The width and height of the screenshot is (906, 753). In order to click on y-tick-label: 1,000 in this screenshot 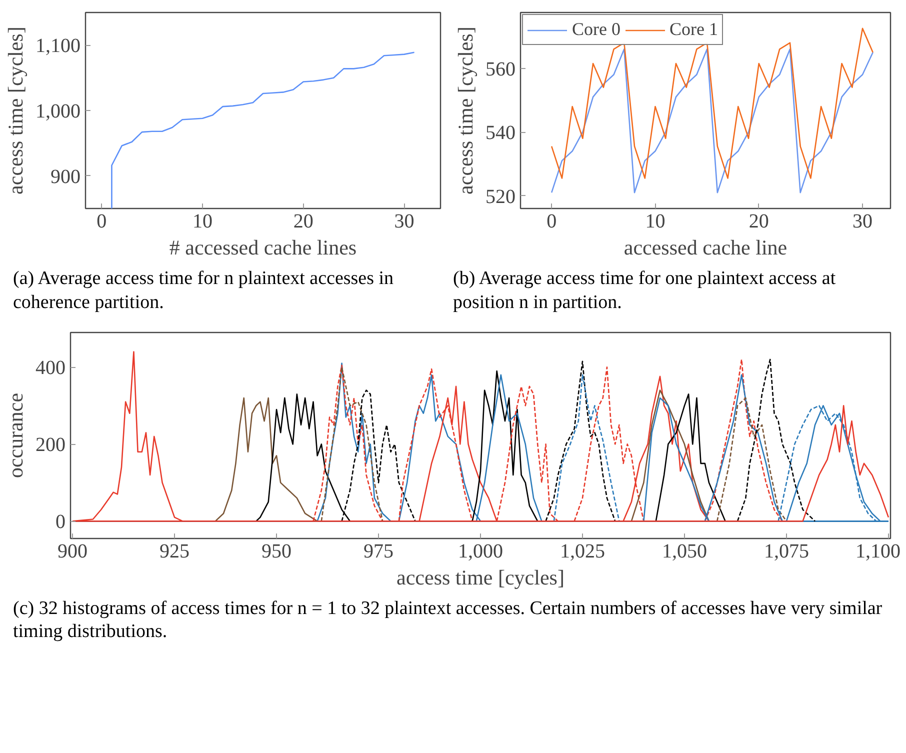, I will do `click(58, 111)`.